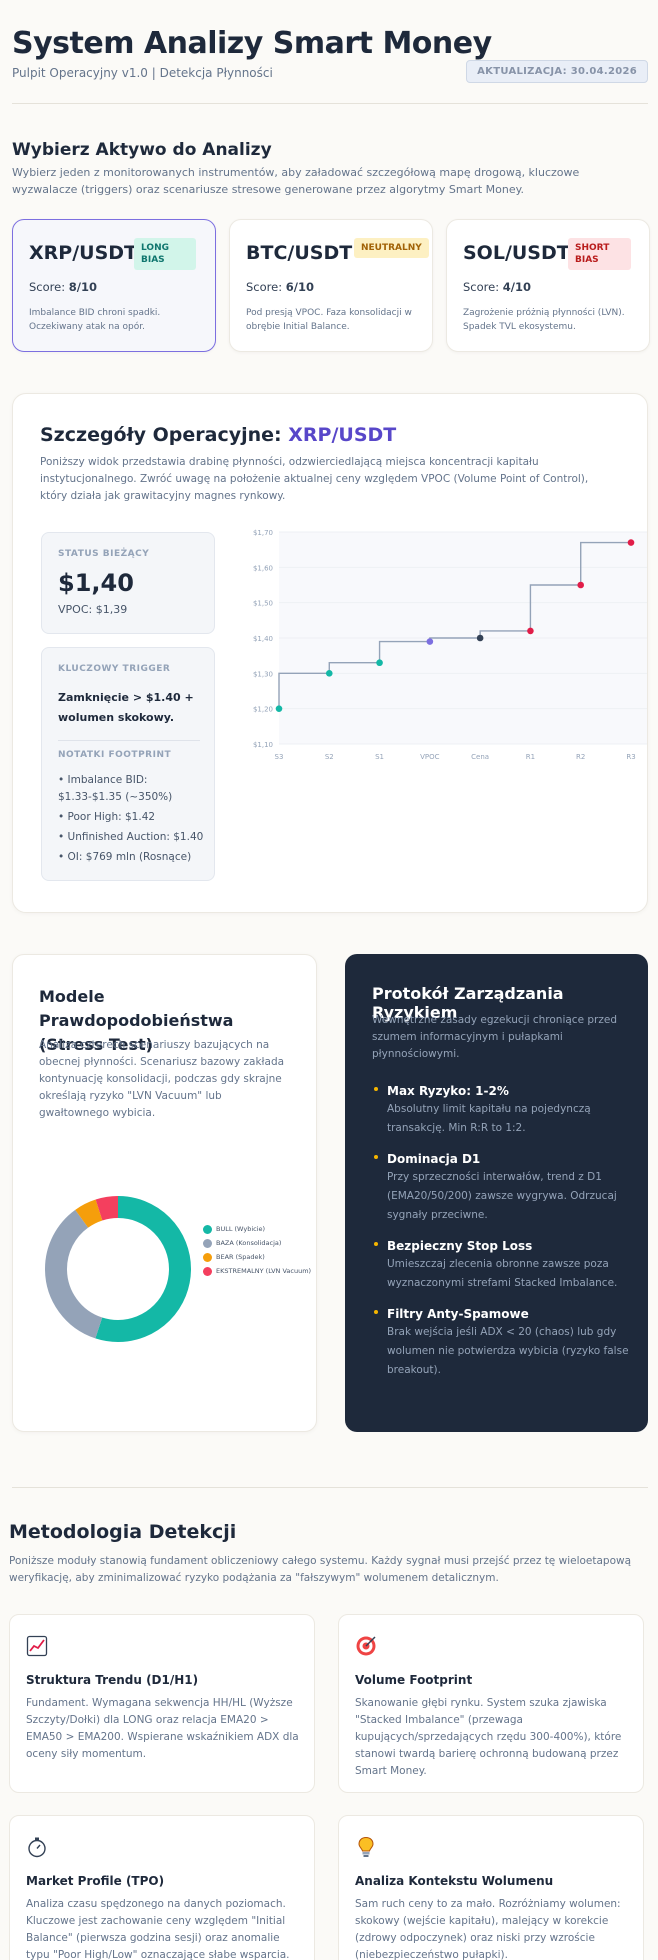 This screenshot has height=1960, width=658. I want to click on x-tick-label: R3, so click(630, 757).